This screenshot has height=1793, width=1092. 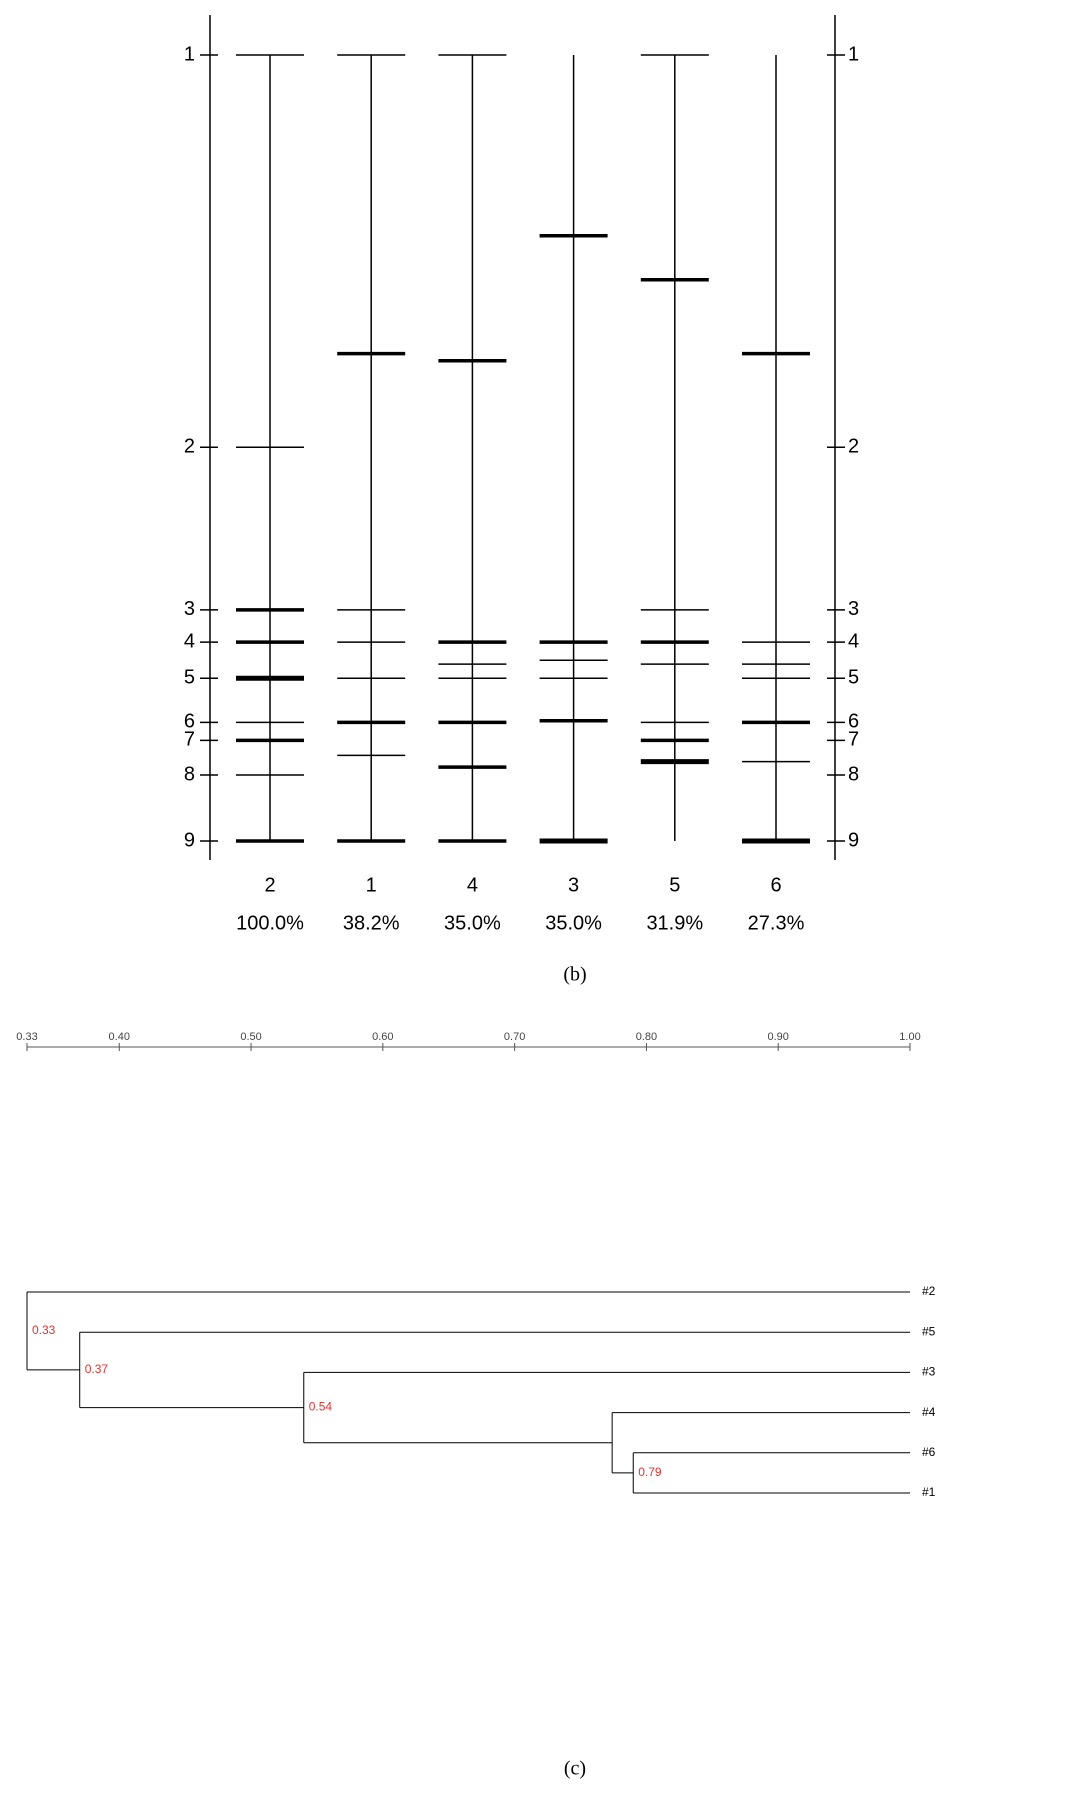 I want to click on lane-score: 38.2%, so click(x=371, y=923).